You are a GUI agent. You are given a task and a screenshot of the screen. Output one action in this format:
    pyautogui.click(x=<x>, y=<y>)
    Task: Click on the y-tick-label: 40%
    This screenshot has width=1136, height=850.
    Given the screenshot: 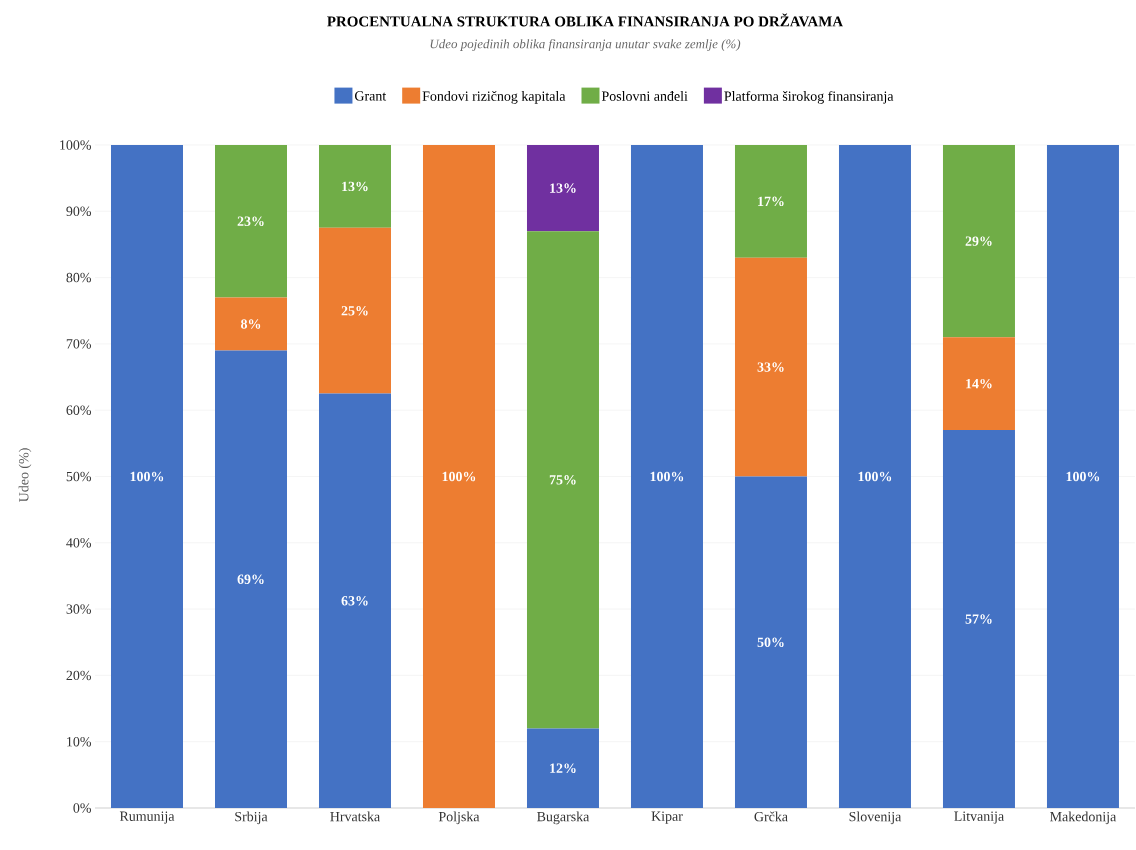 What is the action you would take?
    pyautogui.click(x=78, y=543)
    